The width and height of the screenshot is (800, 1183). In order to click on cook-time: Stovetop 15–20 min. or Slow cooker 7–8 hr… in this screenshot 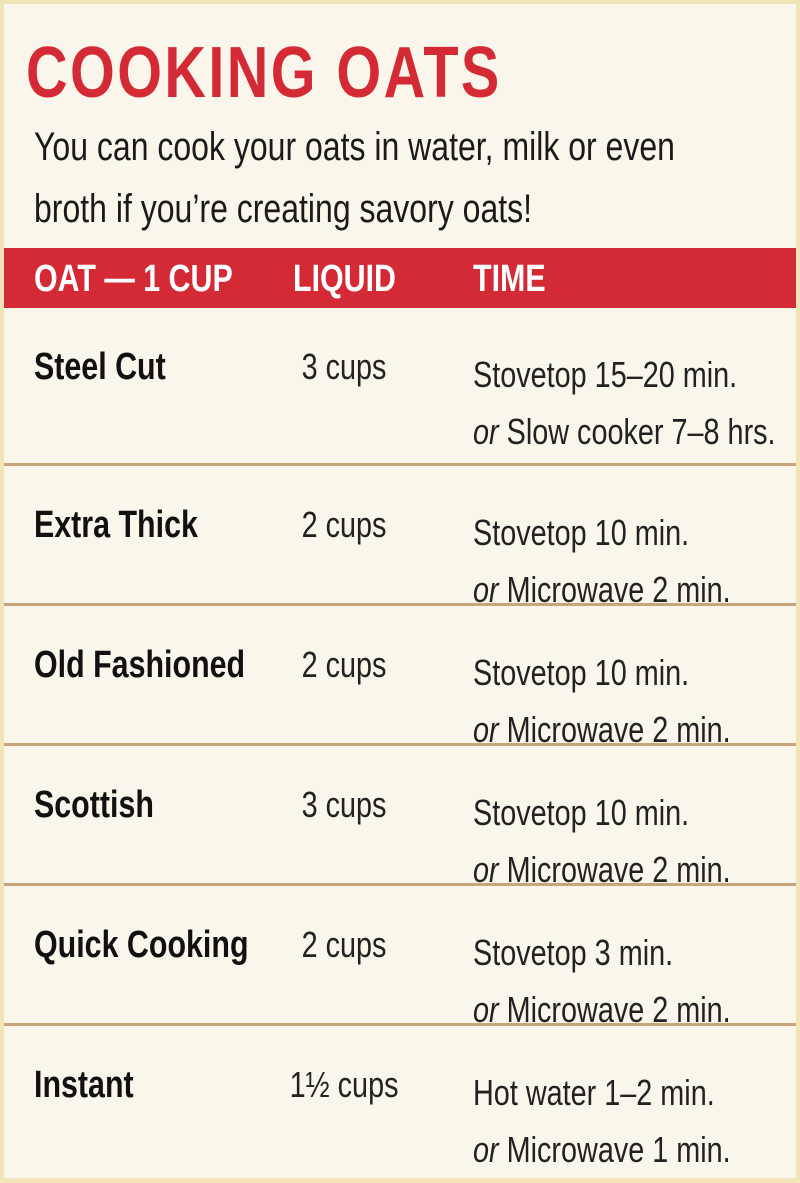, I will do `click(636, 403)`.